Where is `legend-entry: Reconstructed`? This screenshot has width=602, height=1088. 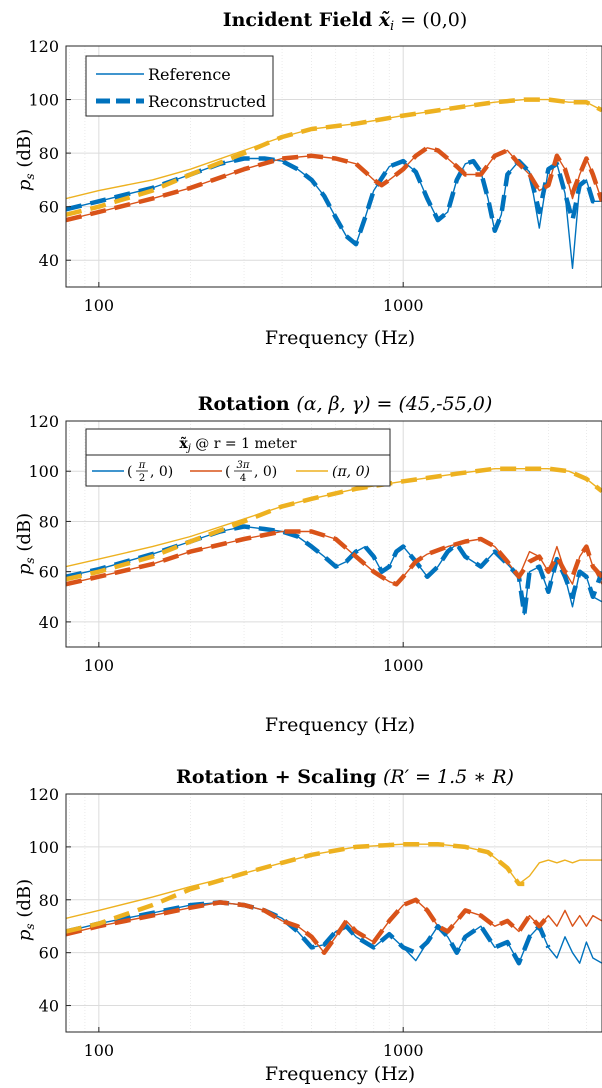
legend-entry: Reconstructed is located at coordinates (207, 101).